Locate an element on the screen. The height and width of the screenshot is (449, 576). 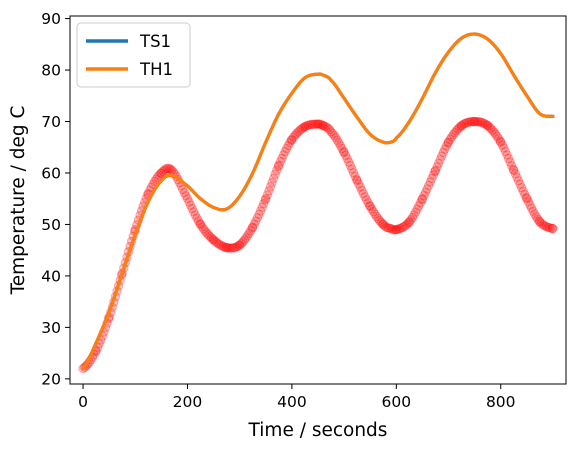
x-tick-label: 800 is located at coordinates (501, 402).